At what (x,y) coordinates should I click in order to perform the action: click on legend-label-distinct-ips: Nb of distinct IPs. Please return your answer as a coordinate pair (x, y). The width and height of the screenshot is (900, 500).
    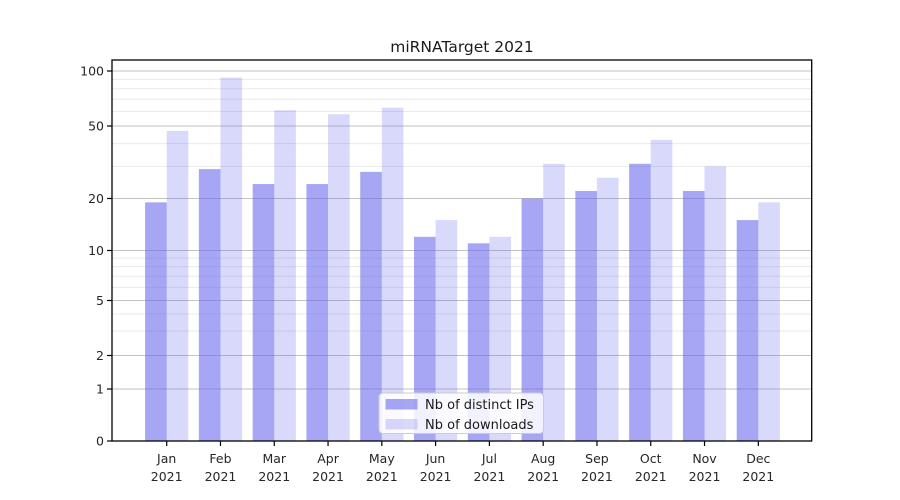
    Looking at the image, I should click on (479, 405).